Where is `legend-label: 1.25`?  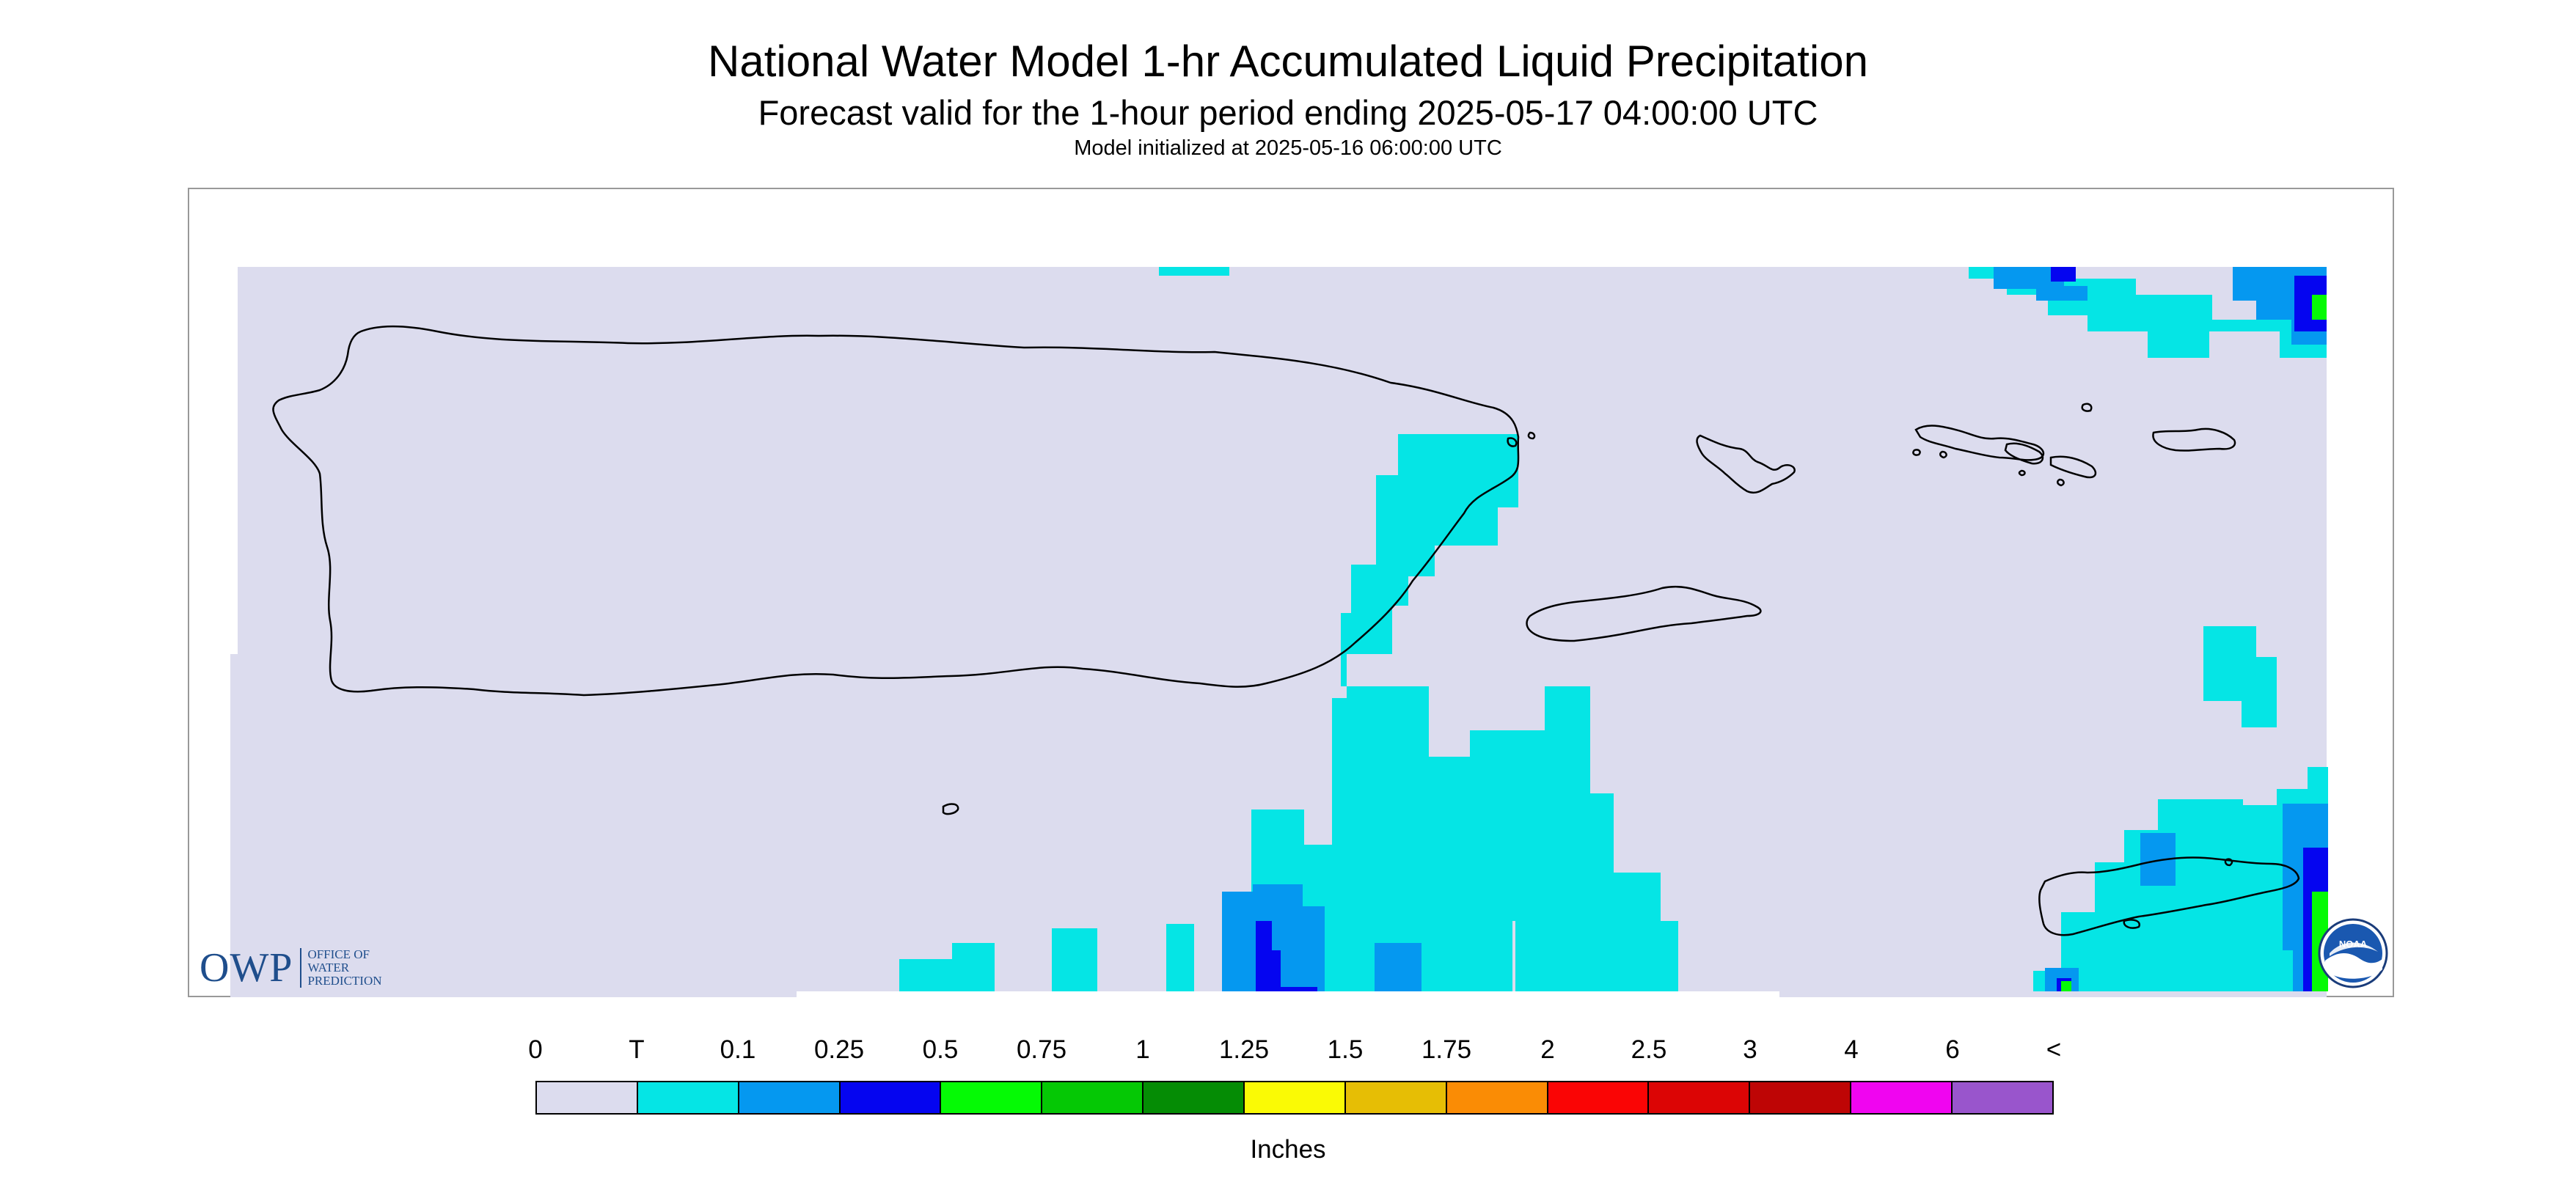 legend-label: 1.25 is located at coordinates (1244, 1049).